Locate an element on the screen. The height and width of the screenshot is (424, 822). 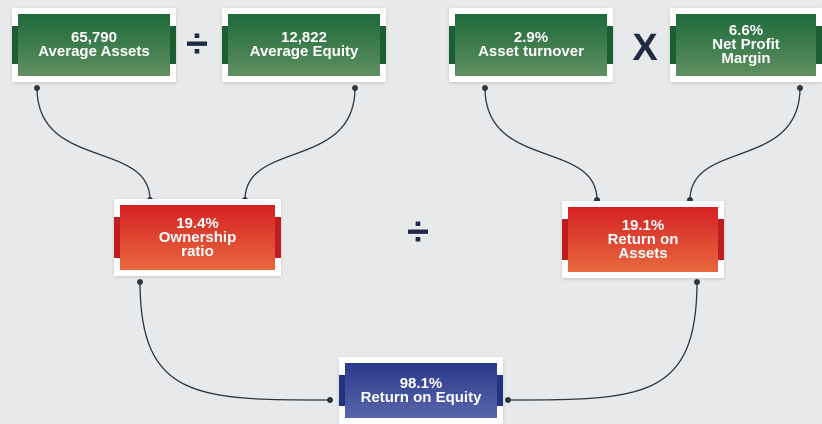
node-label: Average Assets is located at coordinates (94, 51).